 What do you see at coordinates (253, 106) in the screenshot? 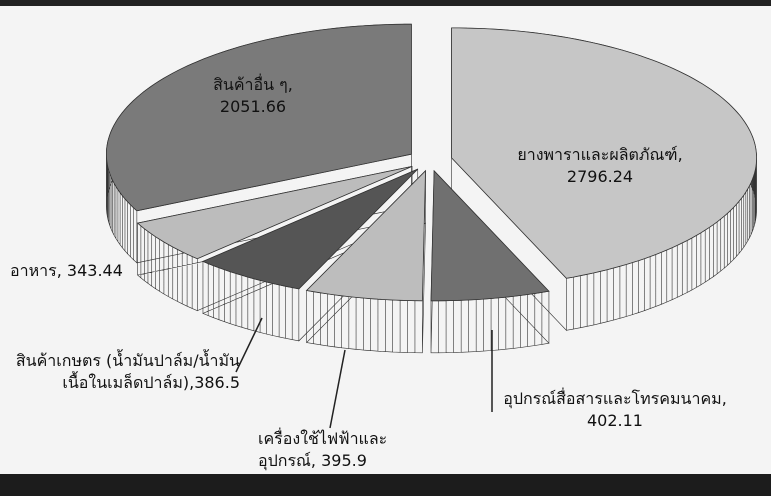
I see `label-value: 2051.66` at bounding box center [253, 106].